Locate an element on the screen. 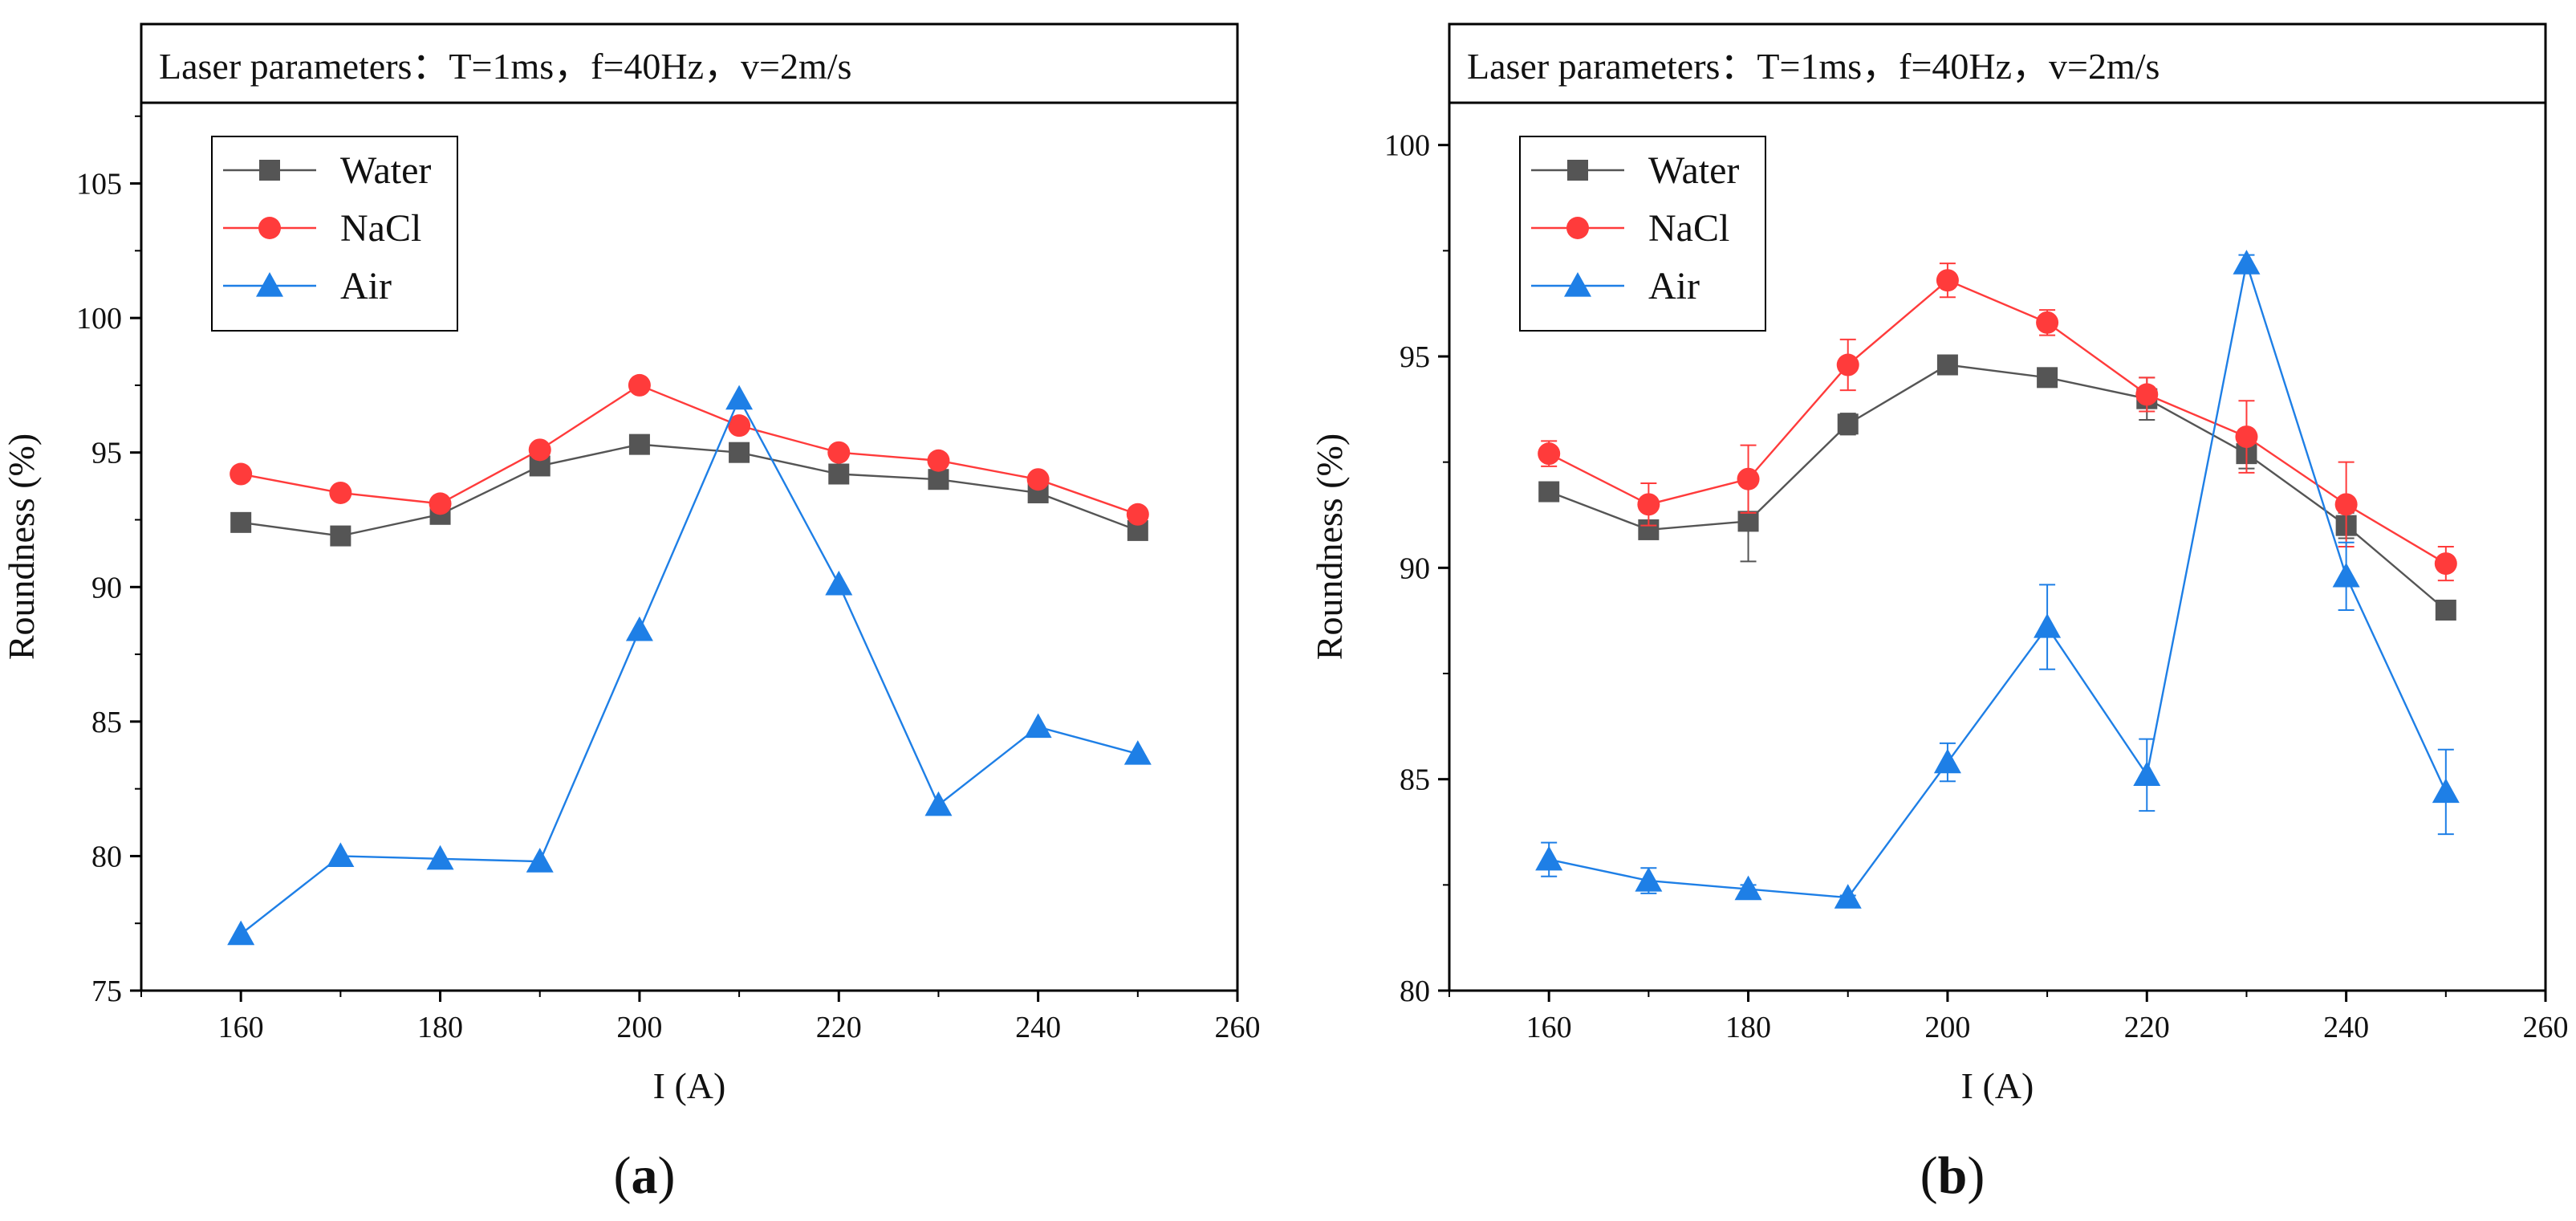 This screenshot has height=1221, width=2576. y-tick-label: 95 is located at coordinates (107, 454).